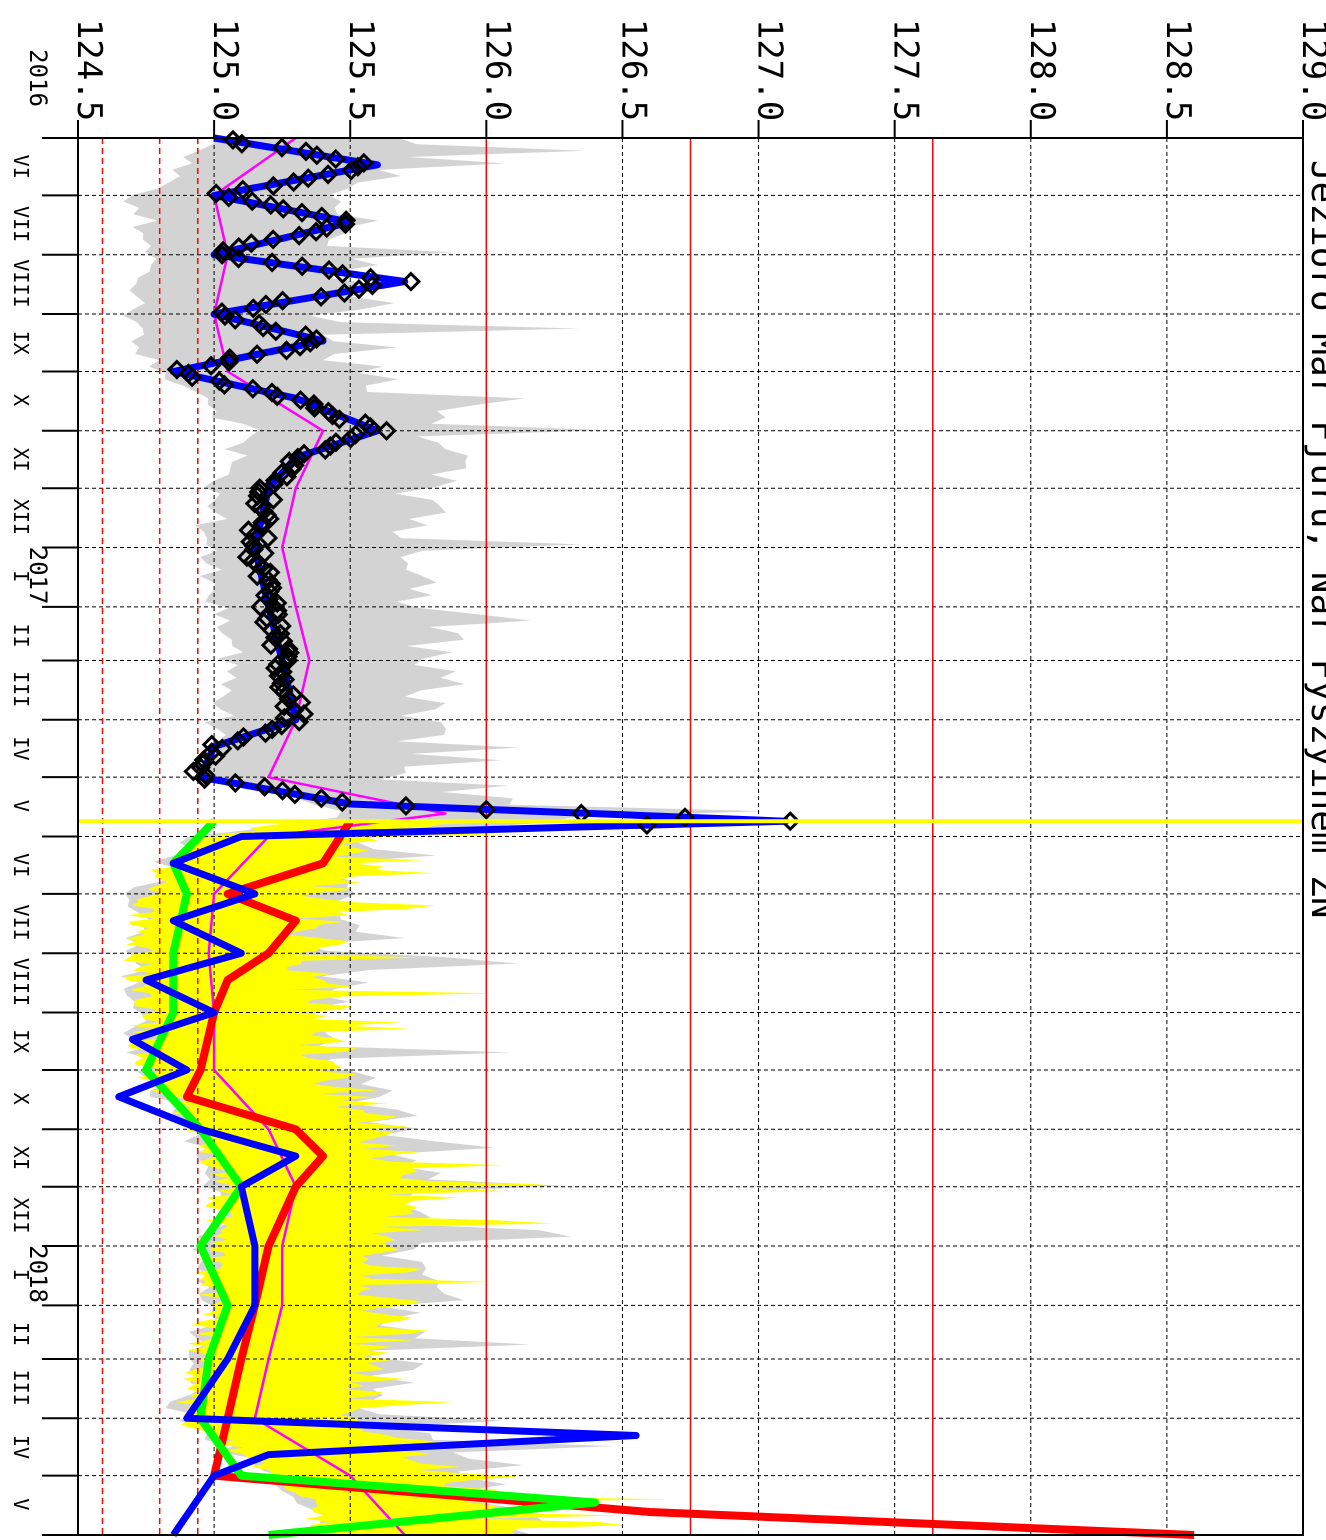 The height and width of the screenshot is (1540, 1326). What do you see at coordinates (21, 576) in the screenshot?
I see `month-label: I` at bounding box center [21, 576].